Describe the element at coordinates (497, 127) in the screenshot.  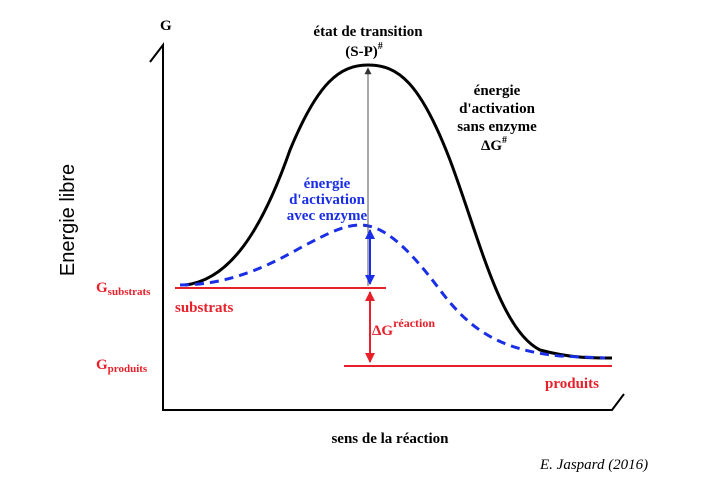
I see `annotation: sans enzyme` at that location.